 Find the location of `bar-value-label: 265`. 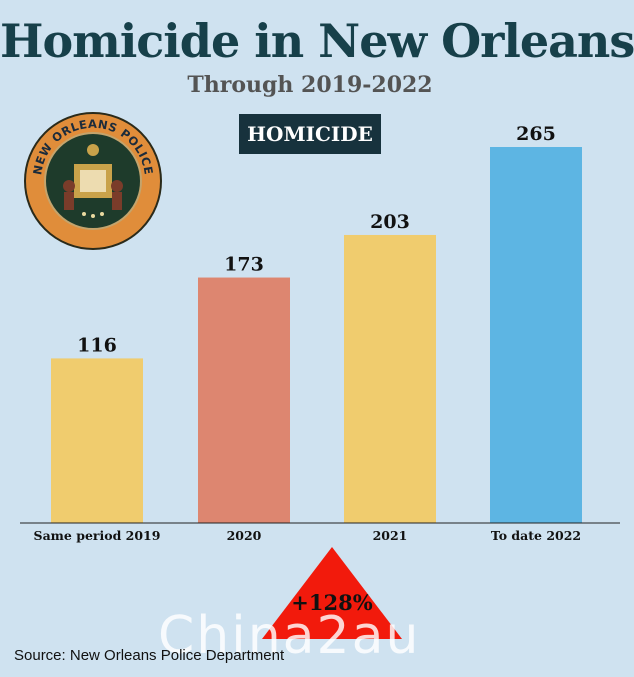

bar-value-label: 265 is located at coordinates (536, 134).